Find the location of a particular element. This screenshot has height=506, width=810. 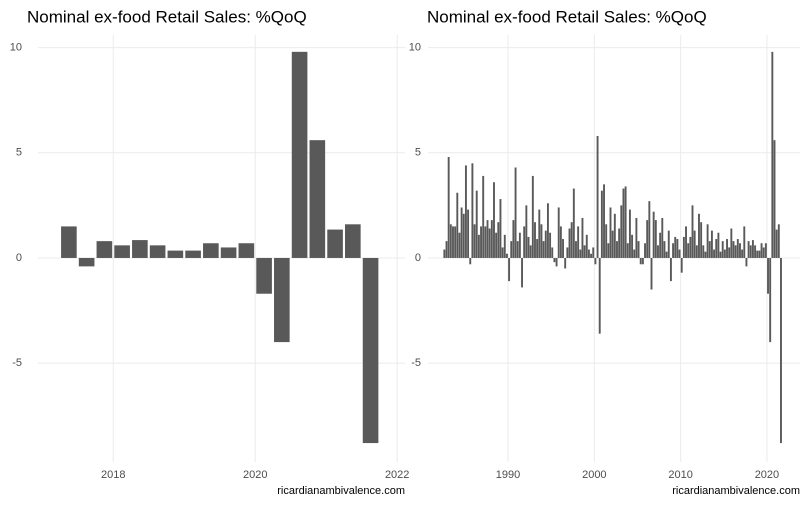

caption: ricardianambivalence.com is located at coordinates (736, 491).